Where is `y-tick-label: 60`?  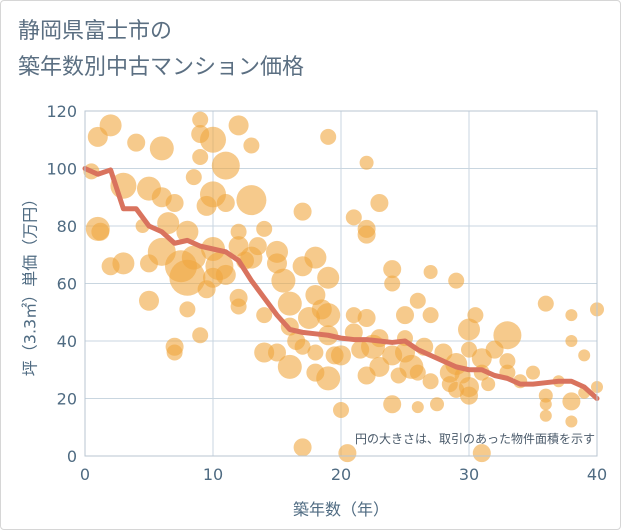 y-tick-label: 60 is located at coordinates (67, 284).